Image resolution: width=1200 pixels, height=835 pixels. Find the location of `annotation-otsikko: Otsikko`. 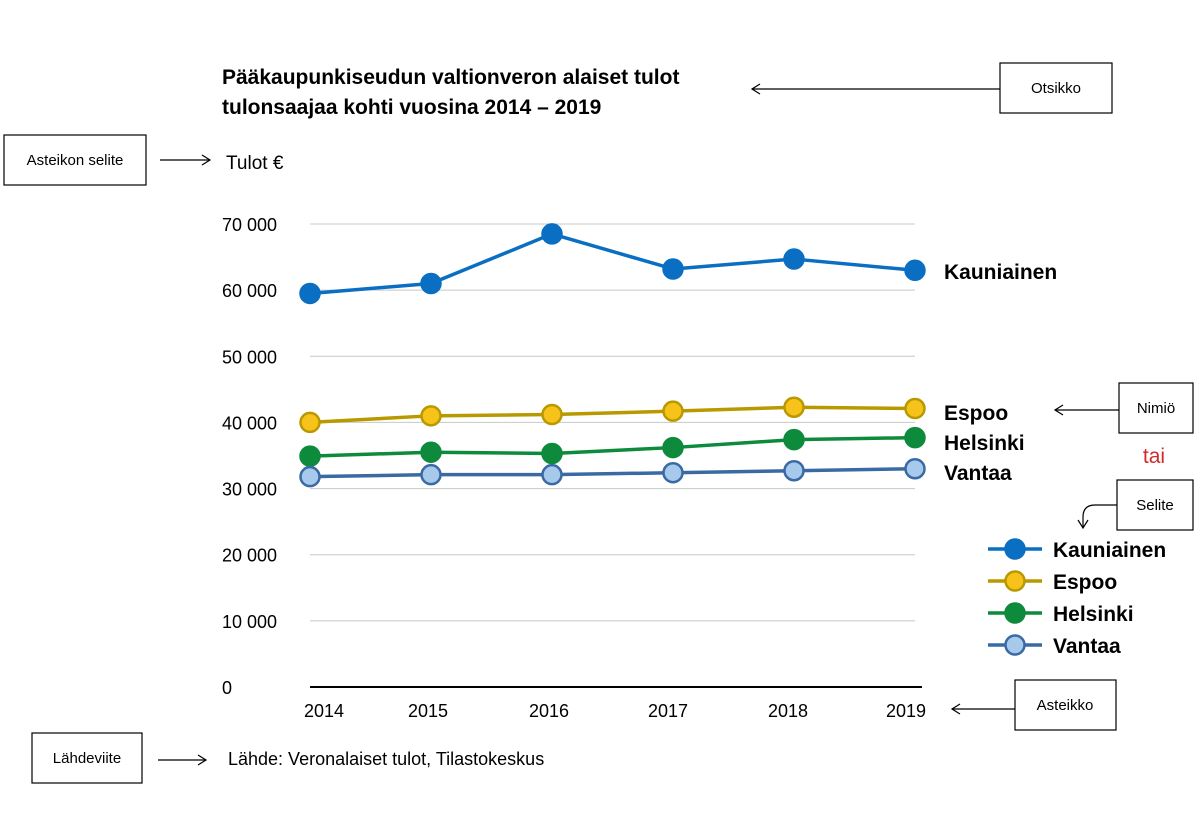

annotation-otsikko: Otsikko is located at coordinates (1056, 88).